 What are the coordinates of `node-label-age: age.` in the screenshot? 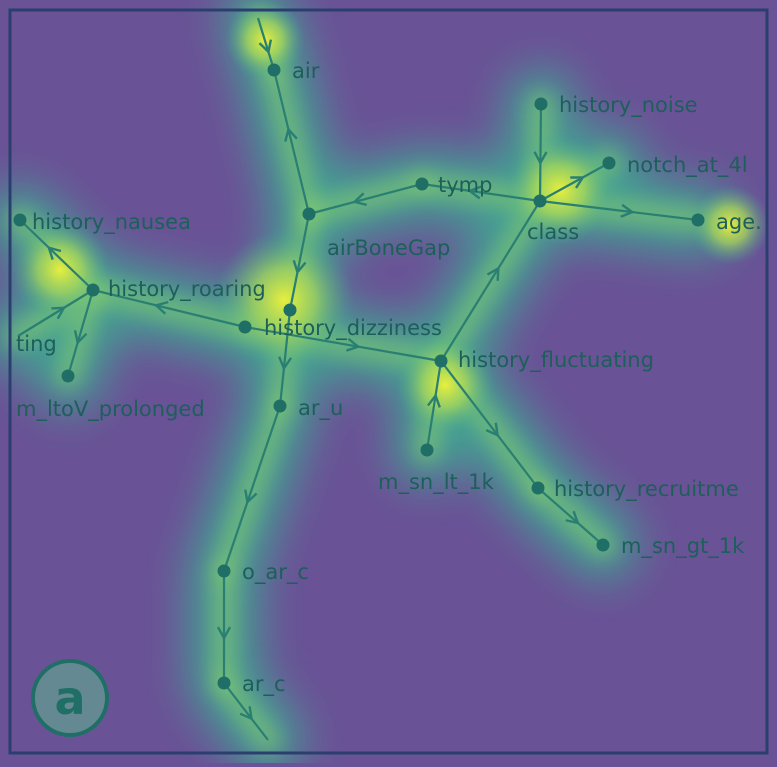 It's located at (739, 222).